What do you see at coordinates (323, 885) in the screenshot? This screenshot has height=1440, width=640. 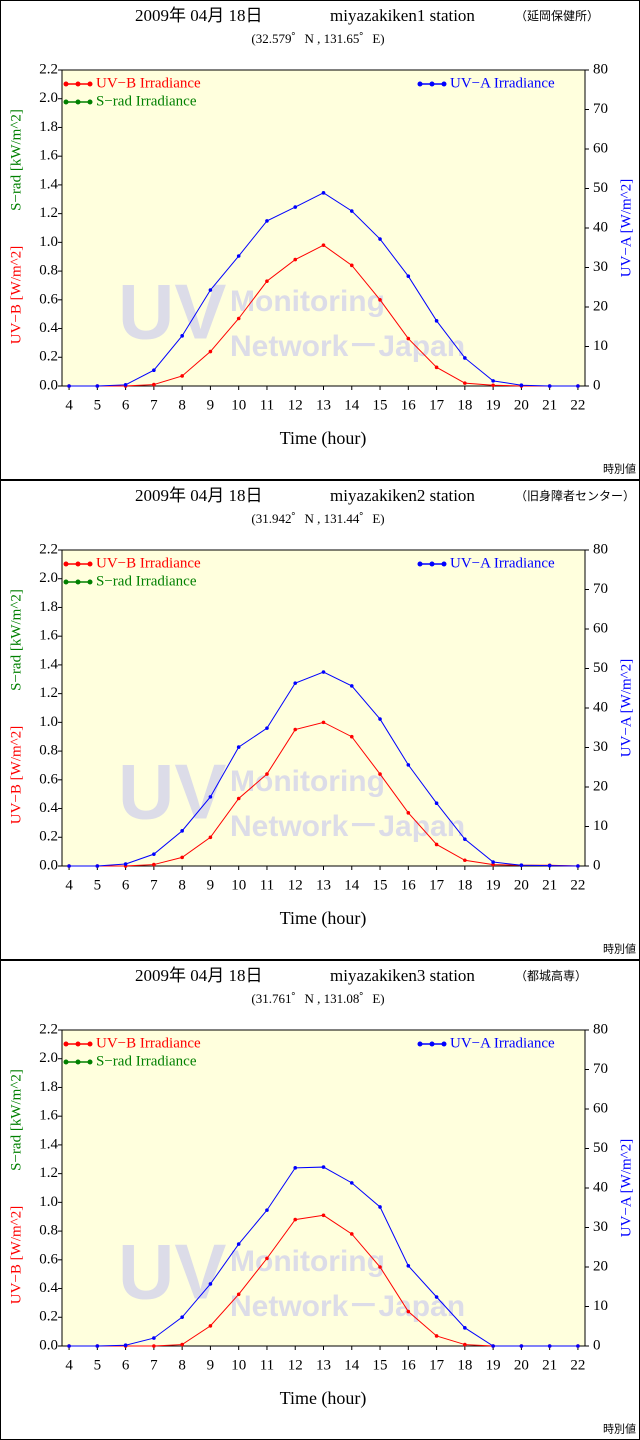 I see `x-tick-label: 13` at bounding box center [323, 885].